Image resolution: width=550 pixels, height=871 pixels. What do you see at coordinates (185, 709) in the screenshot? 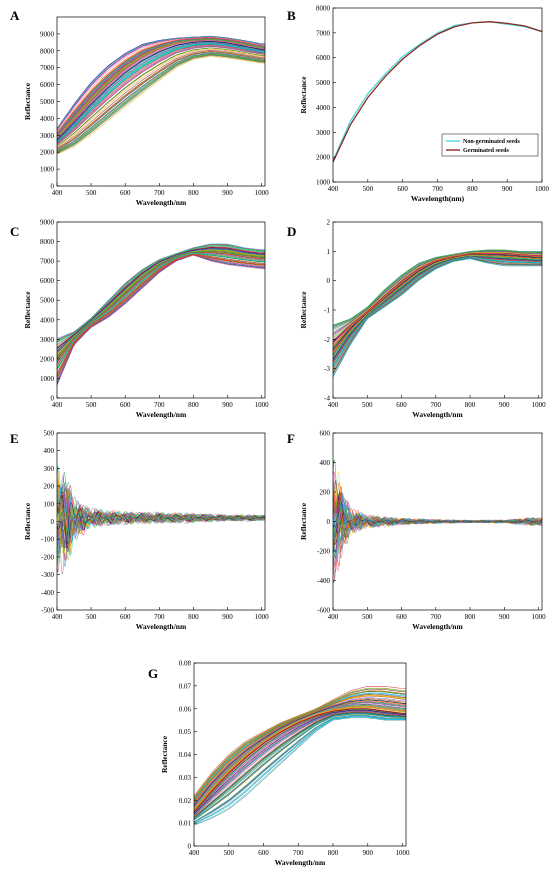
I see `y-tick-label: 0.06` at bounding box center [185, 709].